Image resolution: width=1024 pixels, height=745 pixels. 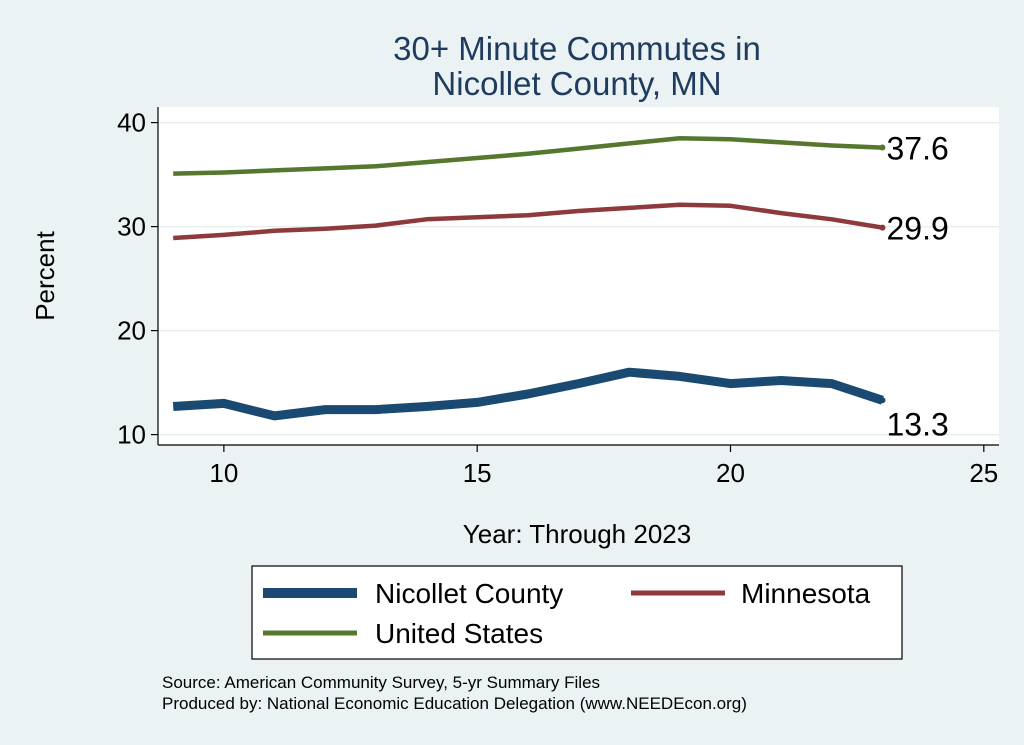 What do you see at coordinates (917, 149) in the screenshot?
I see `end-label-united-states: 37.6` at bounding box center [917, 149].